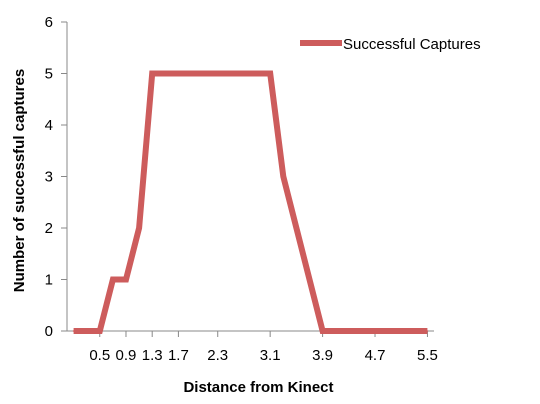 The width and height of the screenshot is (540, 404). Describe the element at coordinates (49, 125) in the screenshot. I see `y-tick-label: 4` at that location.